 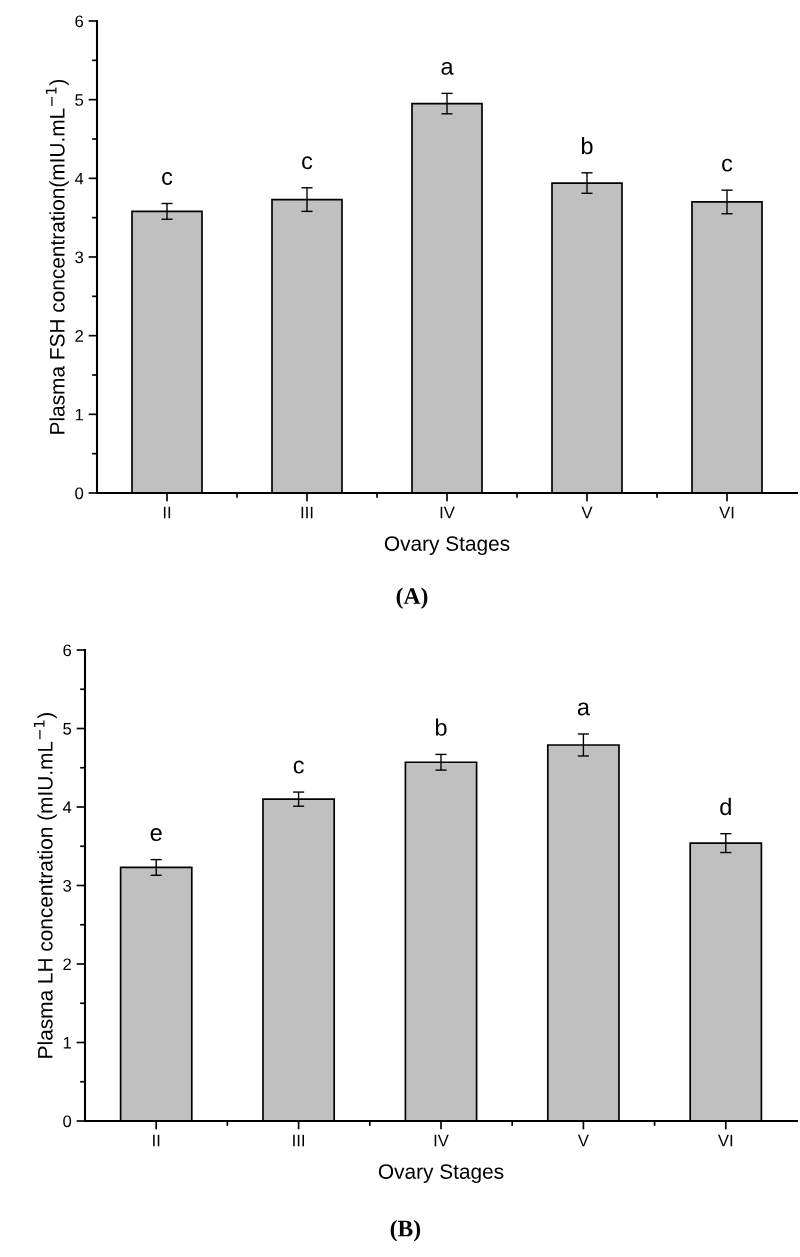 What do you see at coordinates (57, 256) in the screenshot?
I see `y-axis-title: Plasma FSH concentration(mIU.mL$^{−1}$)` at bounding box center [57, 256].